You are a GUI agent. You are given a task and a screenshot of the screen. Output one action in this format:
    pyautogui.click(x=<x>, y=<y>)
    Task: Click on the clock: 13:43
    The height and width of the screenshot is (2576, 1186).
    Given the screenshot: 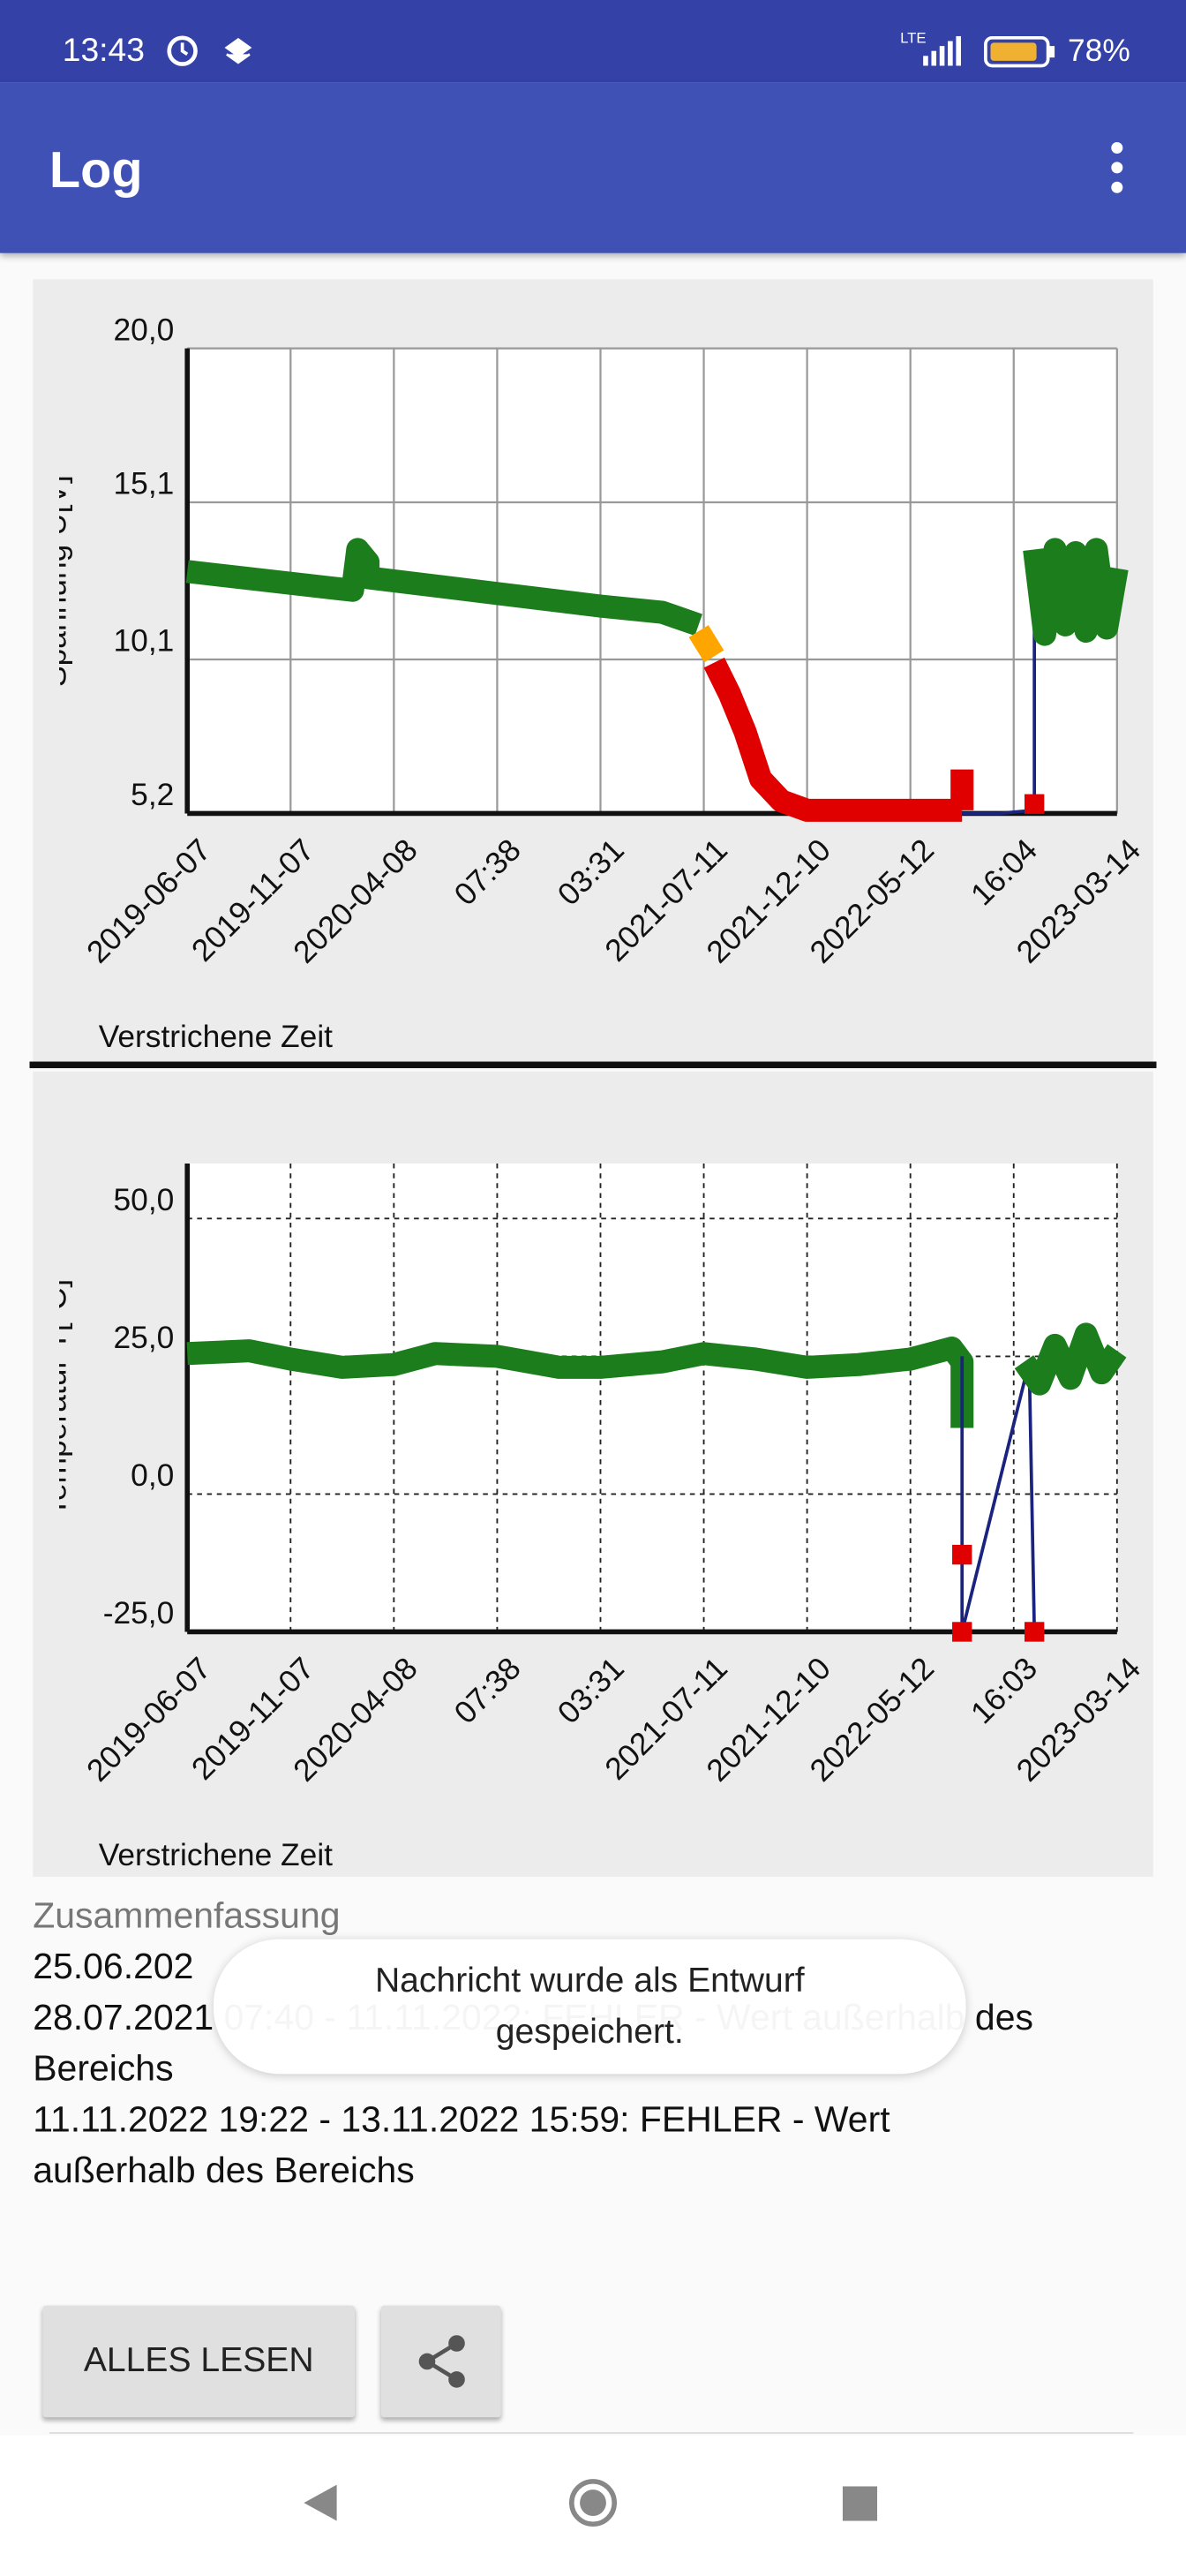 What is the action you would take?
    pyautogui.click(x=103, y=52)
    